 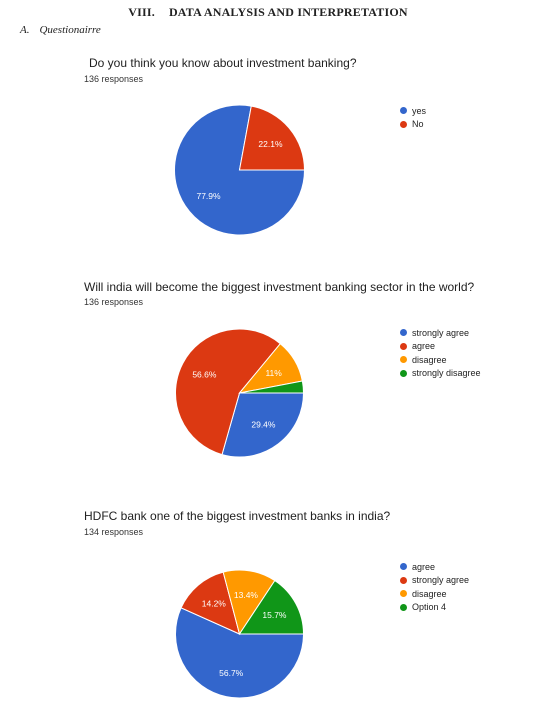 What do you see at coordinates (273, 373) in the screenshot?
I see `pie-data-label: 11%` at bounding box center [273, 373].